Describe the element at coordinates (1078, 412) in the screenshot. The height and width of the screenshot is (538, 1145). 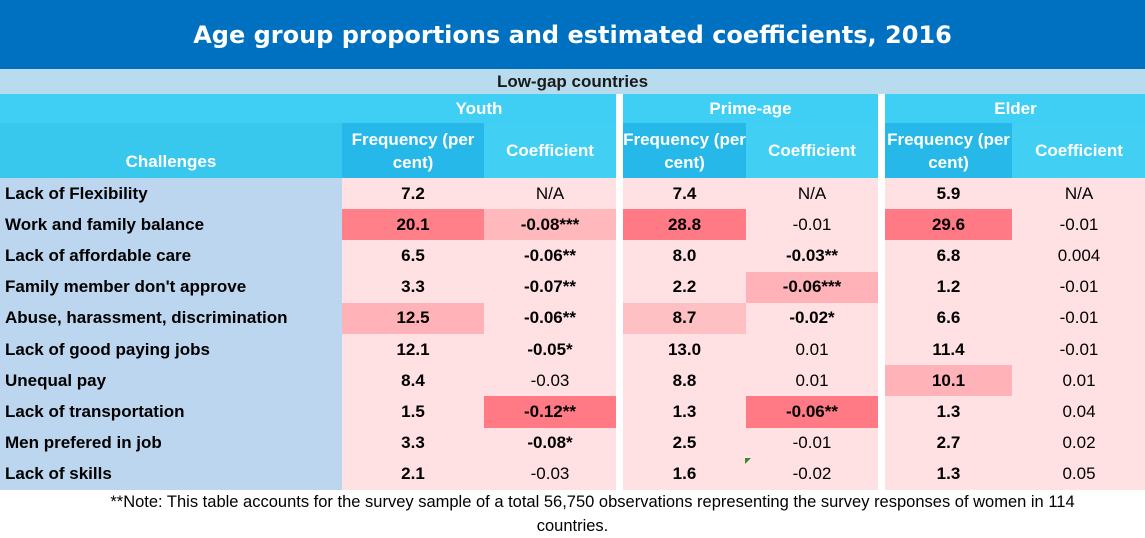
I see `elder-coefficient-cell: 0.04` at that location.